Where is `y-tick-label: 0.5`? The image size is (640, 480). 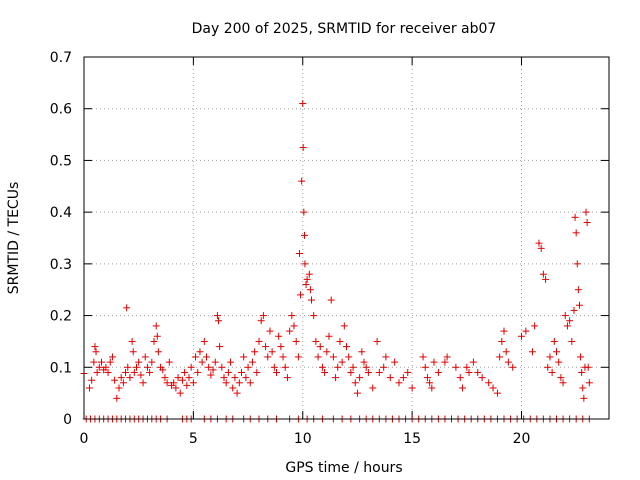 y-tick-label: 0.5 is located at coordinates (61, 161).